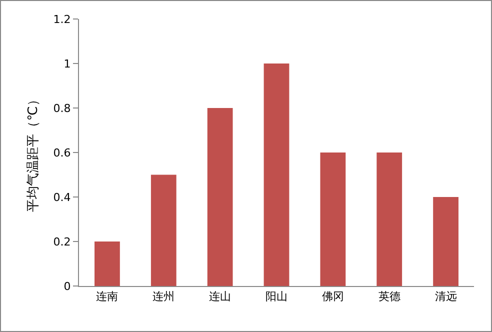 Image resolution: width=492 pixels, height=332 pixels. Describe the element at coordinates (62, 108) in the screenshot. I see `y-tick-label: 0.8` at that location.